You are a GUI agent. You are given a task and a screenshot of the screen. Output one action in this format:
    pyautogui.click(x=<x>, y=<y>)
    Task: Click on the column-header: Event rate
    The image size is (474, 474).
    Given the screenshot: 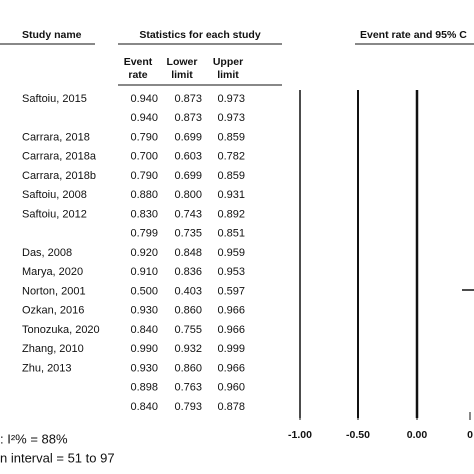 What is the action you would take?
    pyautogui.click(x=138, y=68)
    